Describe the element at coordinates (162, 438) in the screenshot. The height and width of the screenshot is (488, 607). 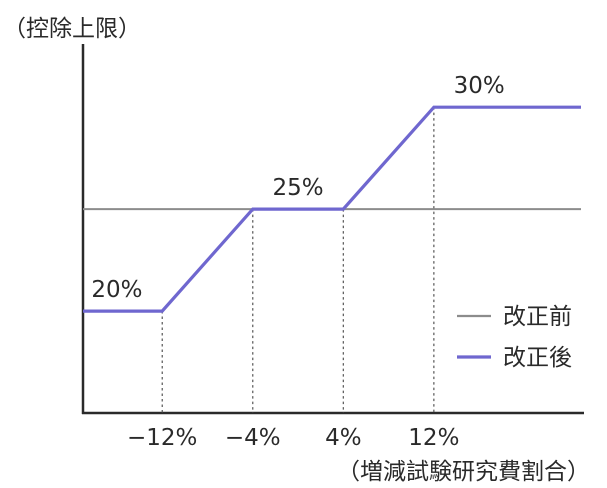
I see `x-tick-label: −12%` at that location.